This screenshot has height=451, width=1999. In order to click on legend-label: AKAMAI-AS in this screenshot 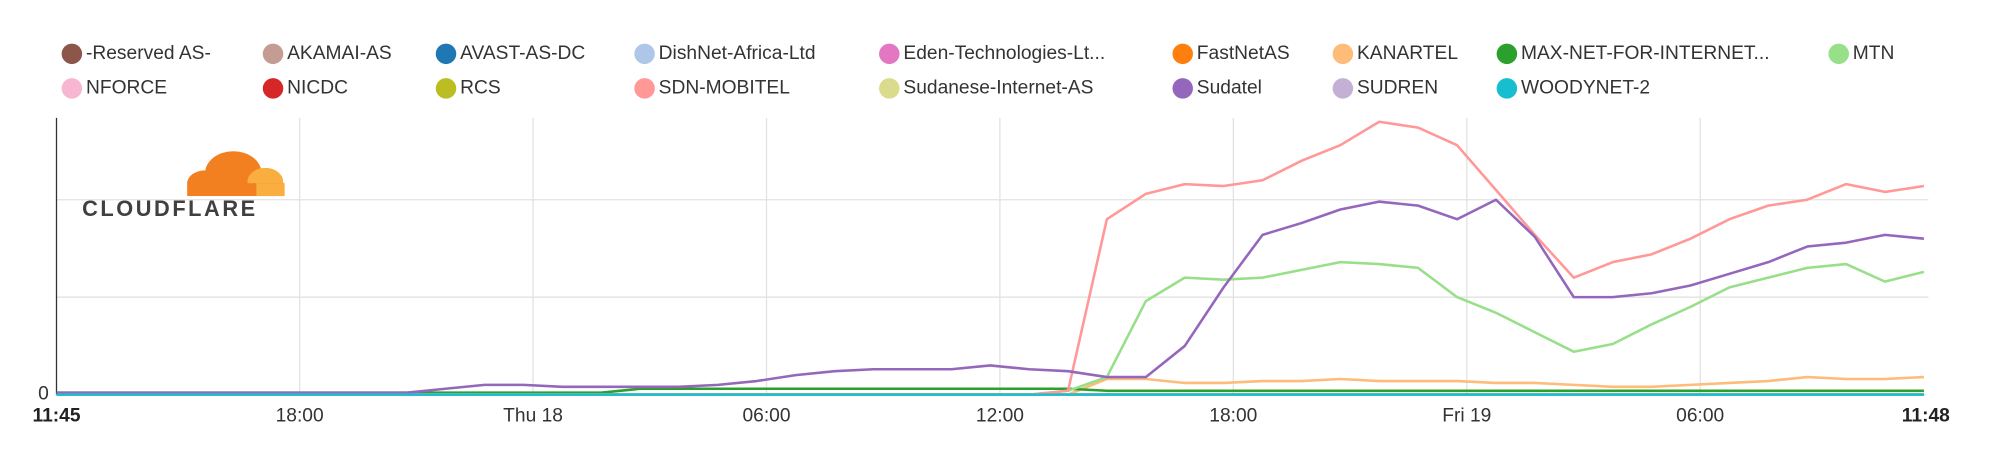, I will do `click(339, 53)`.